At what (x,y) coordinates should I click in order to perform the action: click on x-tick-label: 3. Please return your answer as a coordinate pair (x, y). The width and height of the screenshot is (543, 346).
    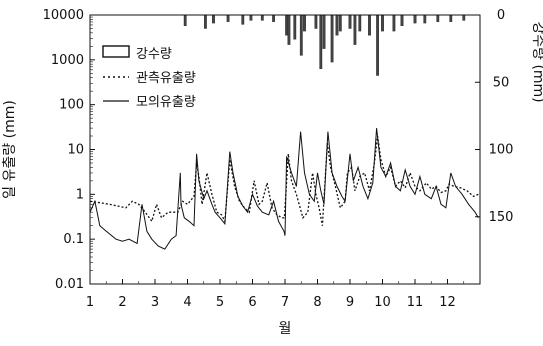
    Looking at the image, I should click on (155, 302).